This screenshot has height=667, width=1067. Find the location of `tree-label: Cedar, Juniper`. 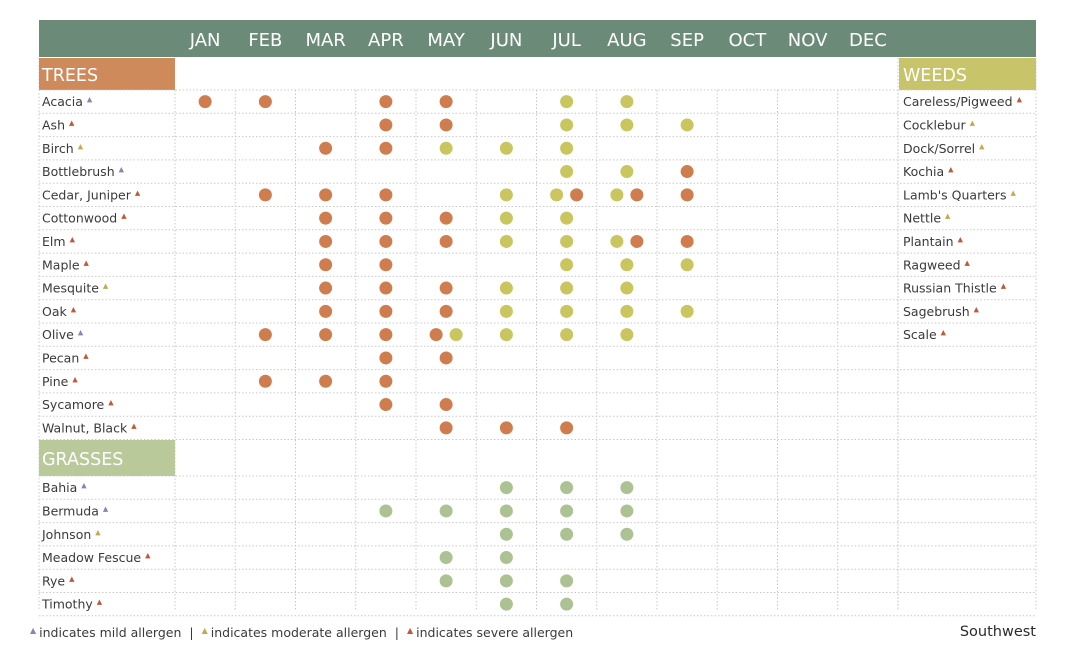

tree-label: Cedar, Juniper is located at coordinates (87, 194).